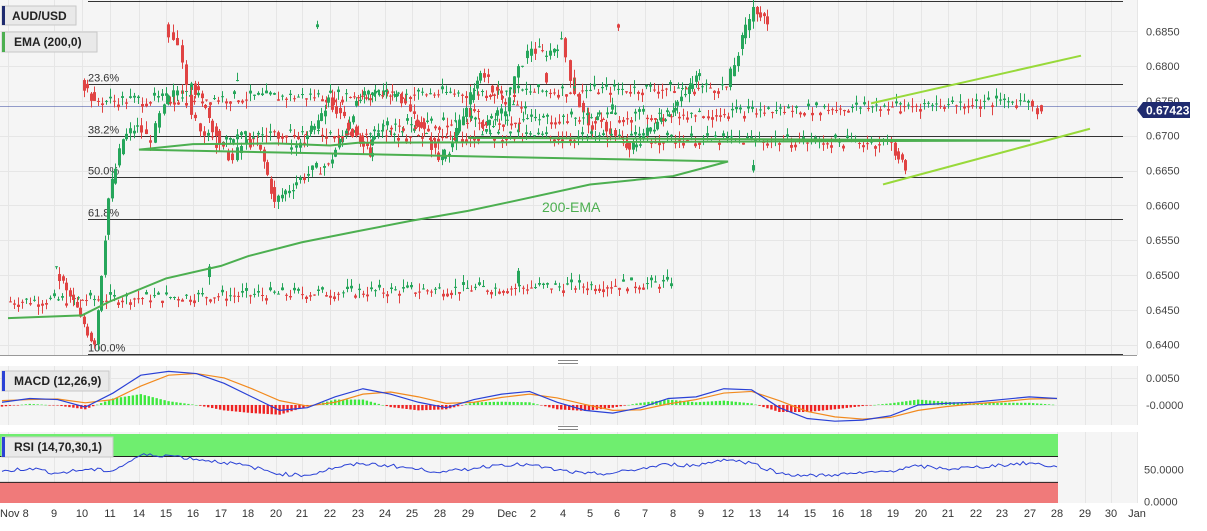 Image resolution: width=1207 pixels, height=531 pixels. What do you see at coordinates (529, 396) in the screenshot?
I see `macd-line` at bounding box center [529, 396].